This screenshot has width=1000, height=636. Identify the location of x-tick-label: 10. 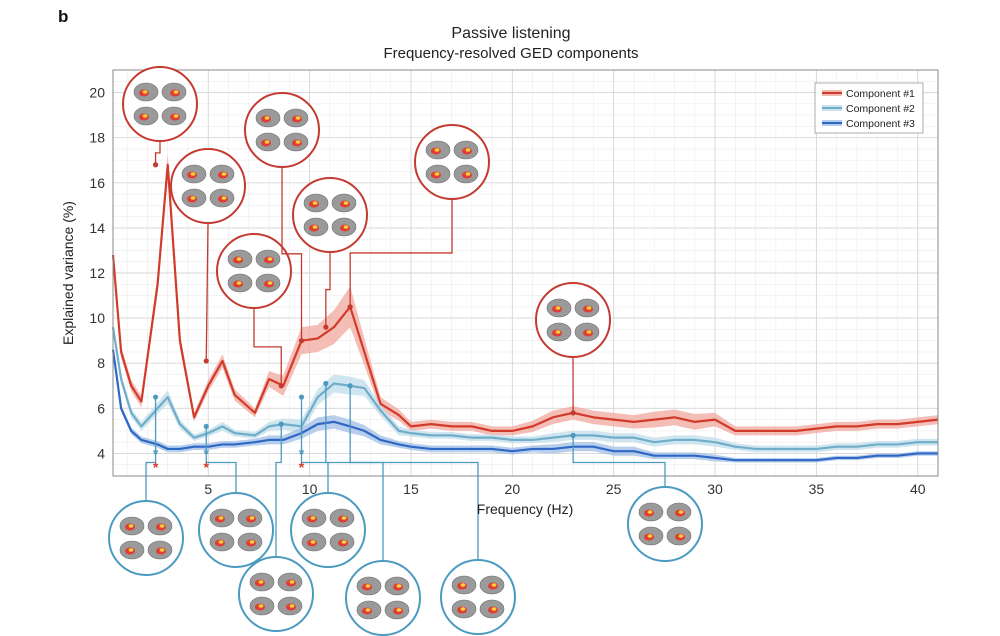
(310, 489).